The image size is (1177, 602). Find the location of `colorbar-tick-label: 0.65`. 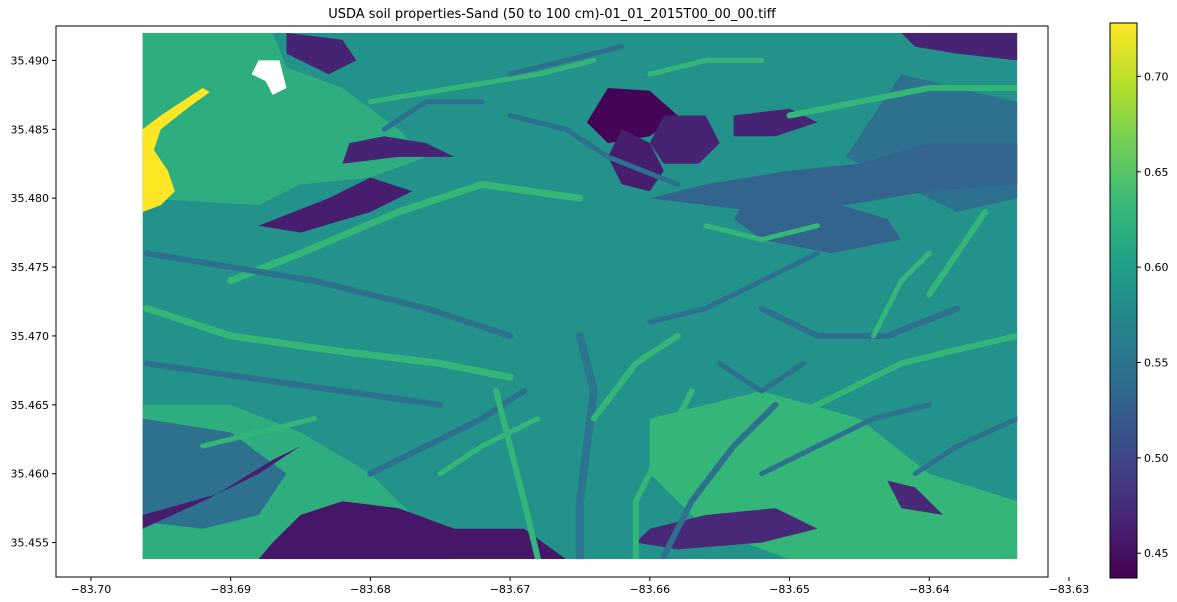

colorbar-tick-label: 0.65 is located at coordinates (1156, 172).